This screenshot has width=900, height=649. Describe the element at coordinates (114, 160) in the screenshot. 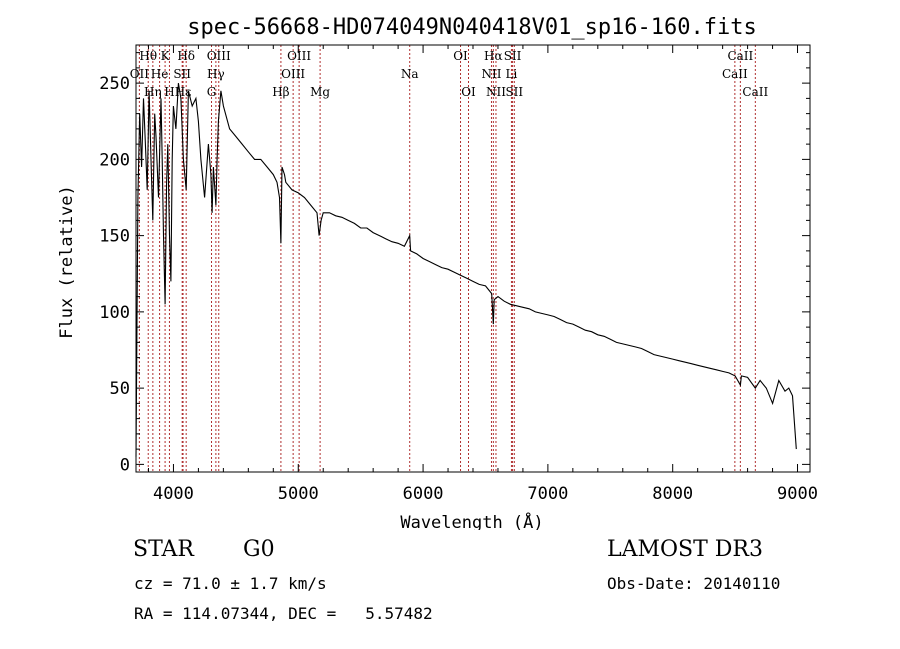

I see `y-tick-label: 200` at that location.